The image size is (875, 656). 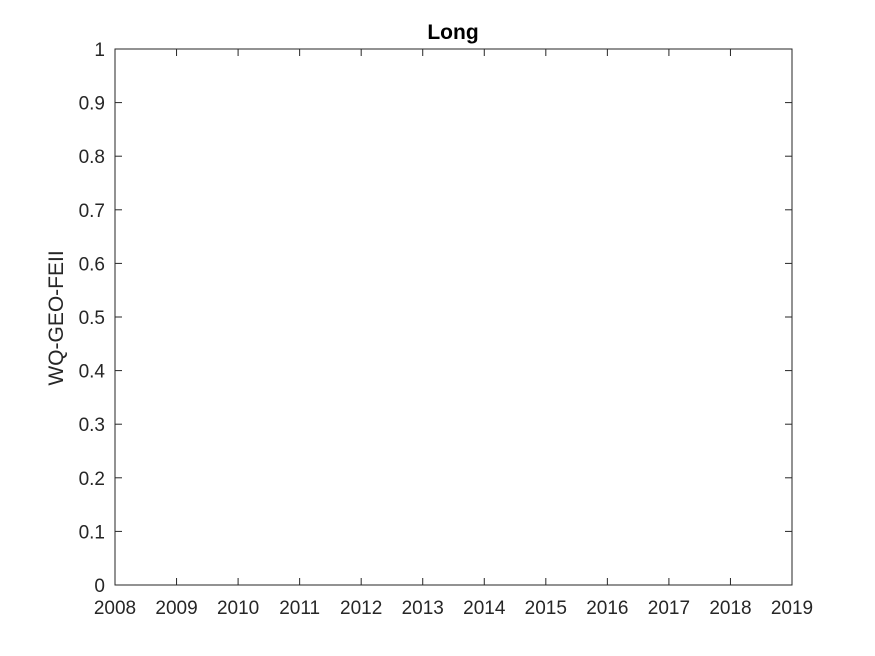 What do you see at coordinates (176, 608) in the screenshot?
I see `x-tick-label: 2009` at bounding box center [176, 608].